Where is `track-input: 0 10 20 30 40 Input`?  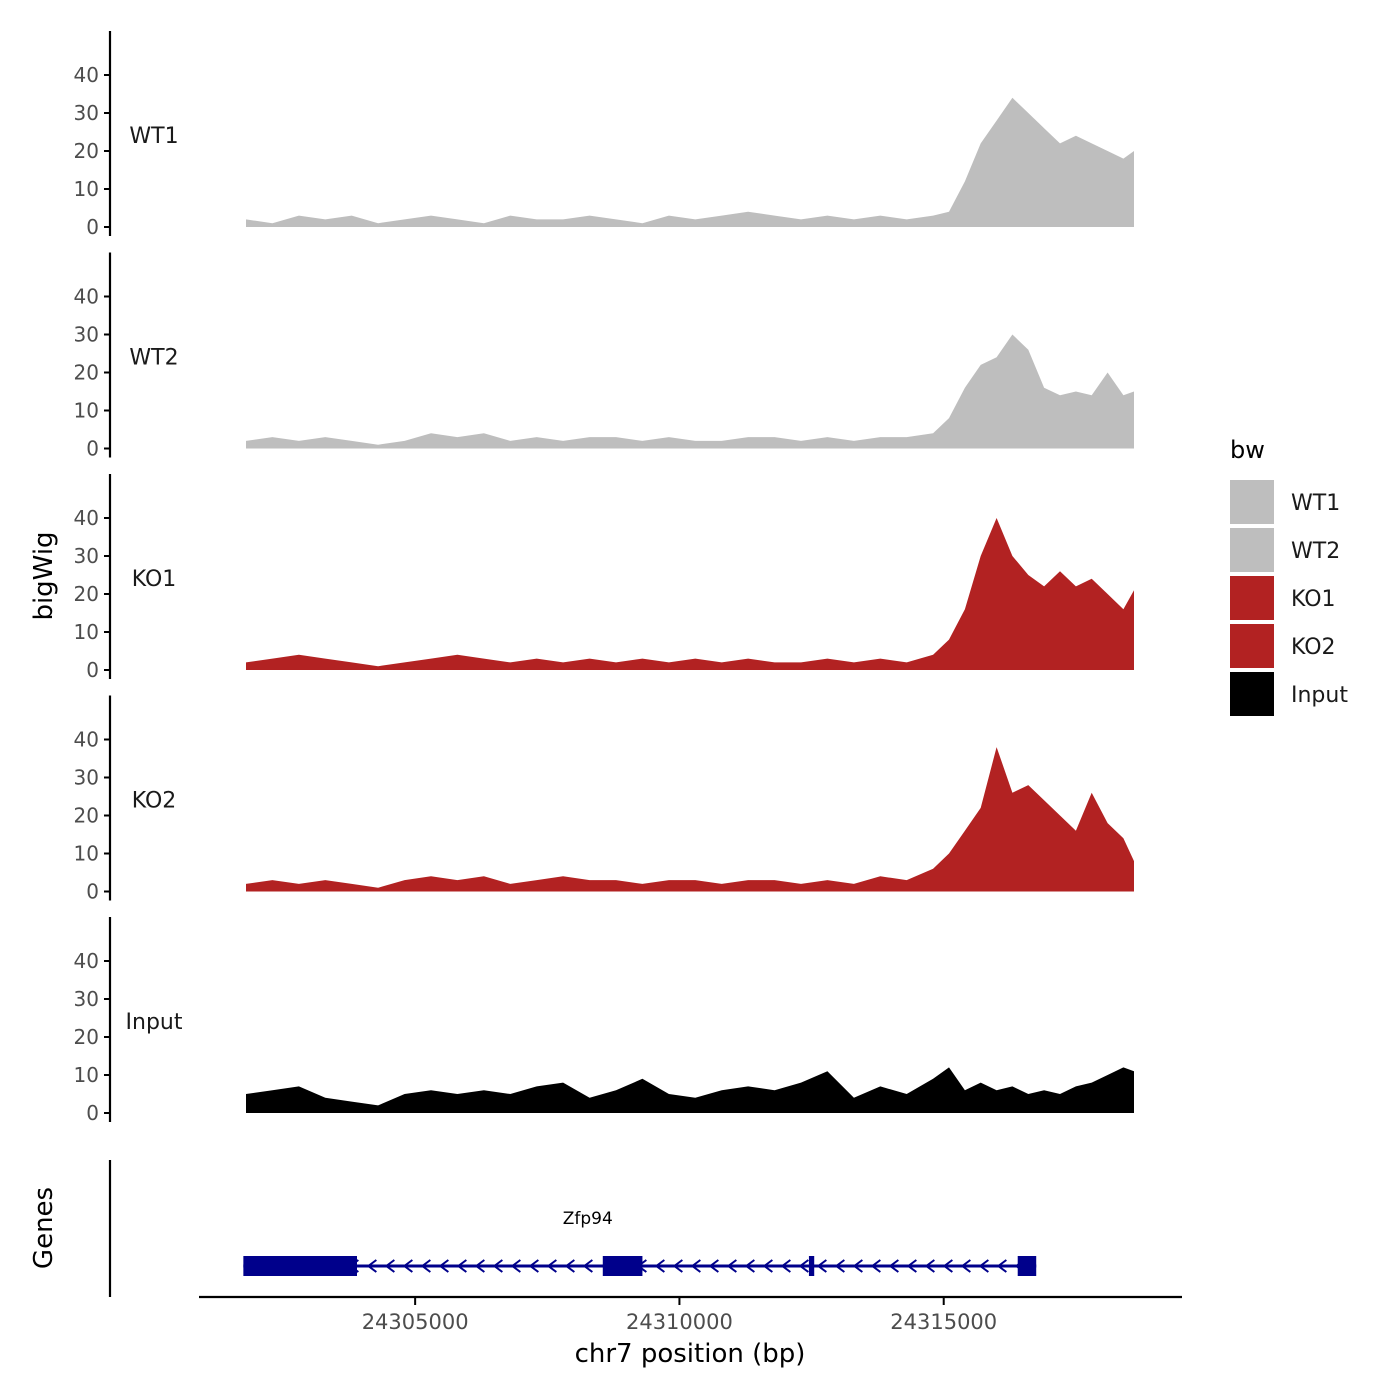
track-input: 0 10 20 30 40 Input is located at coordinates (604, 1021).